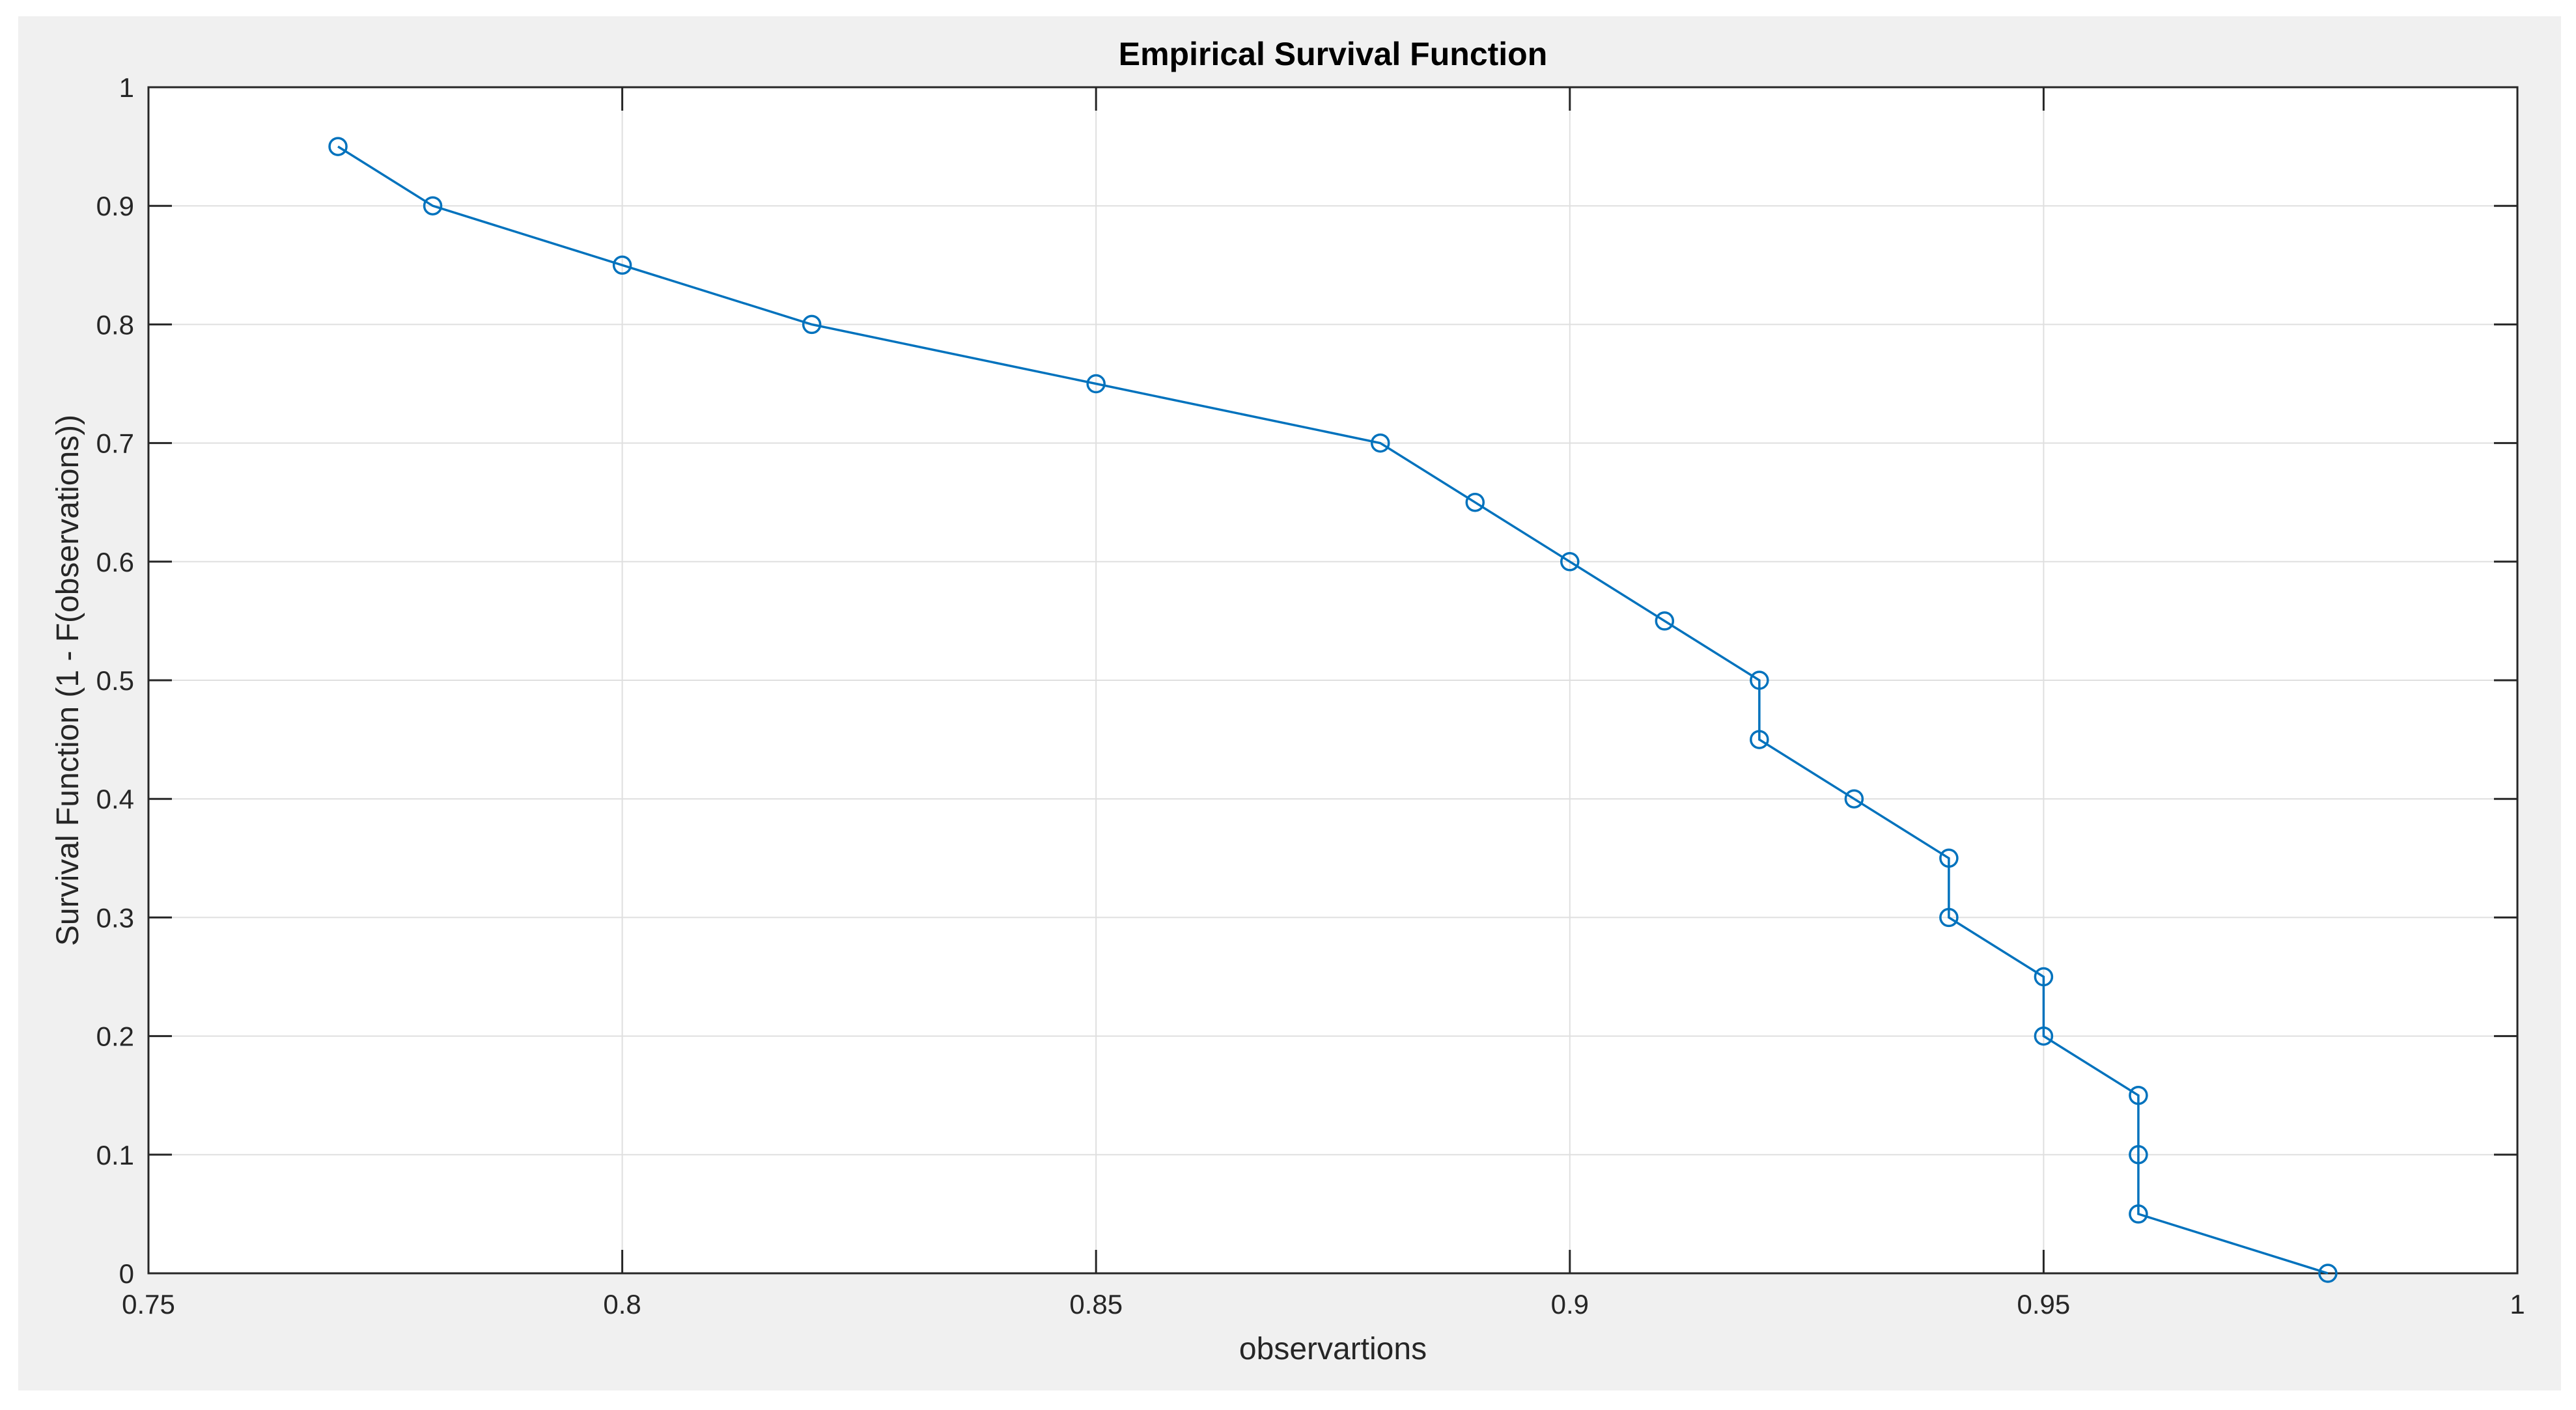 The height and width of the screenshot is (1410, 2576). I want to click on y-axis-label: Survival Function (1 - F(observations)), so click(68, 681).